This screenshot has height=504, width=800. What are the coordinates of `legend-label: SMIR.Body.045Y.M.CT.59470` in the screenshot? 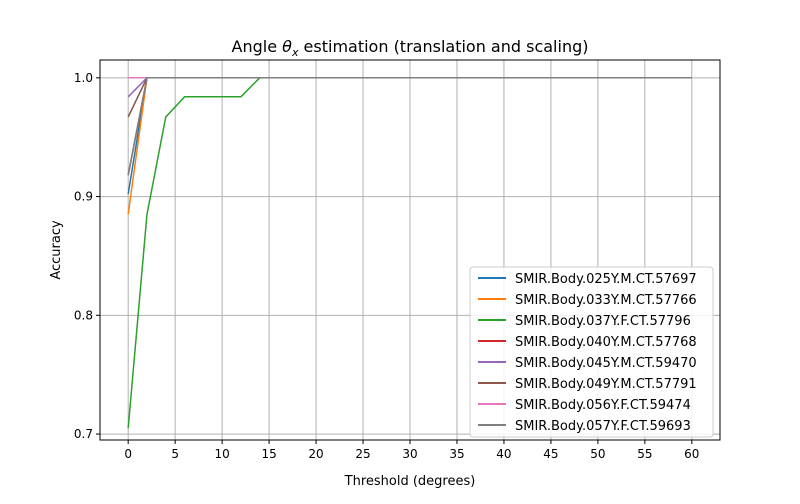 It's located at (606, 363).